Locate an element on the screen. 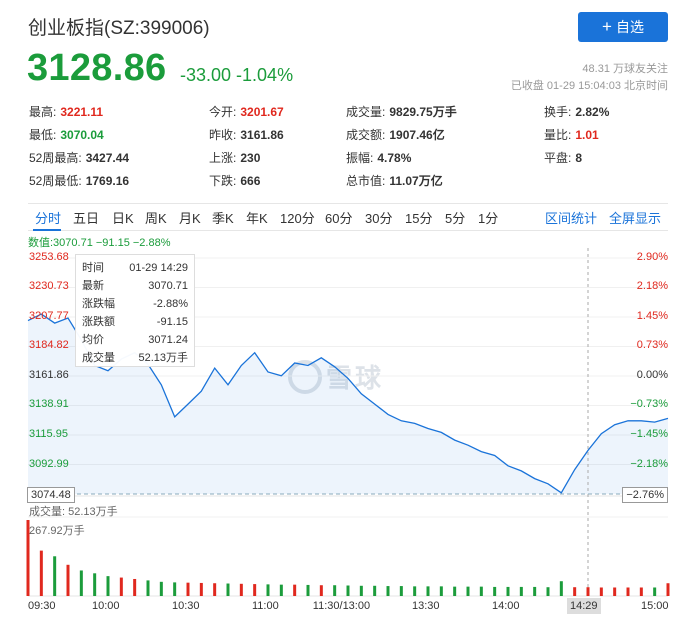 The height and width of the screenshot is (623, 695). quote-label: 成交量: is located at coordinates (366, 112).